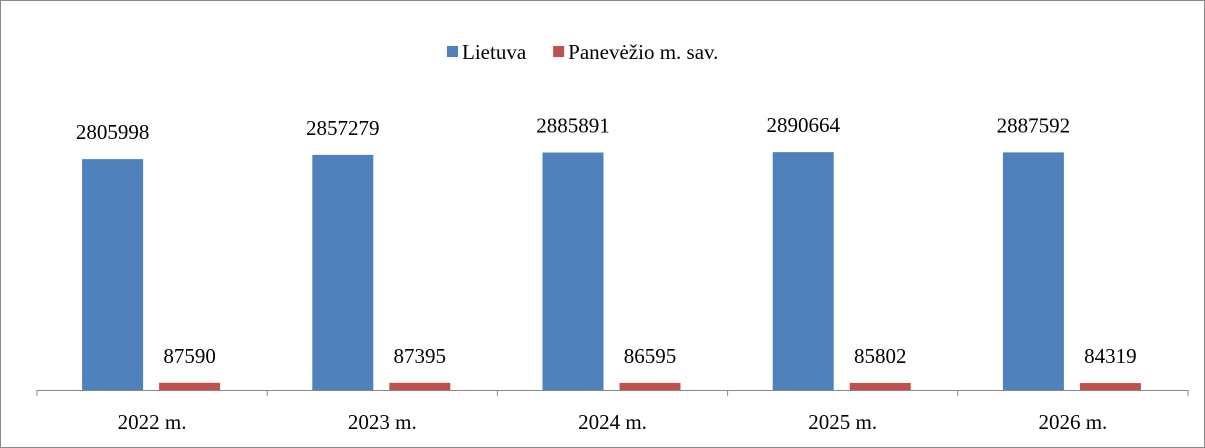 The height and width of the screenshot is (448, 1205). What do you see at coordinates (842, 422) in the screenshot?
I see `x-tick-label: 2025 m.` at bounding box center [842, 422].